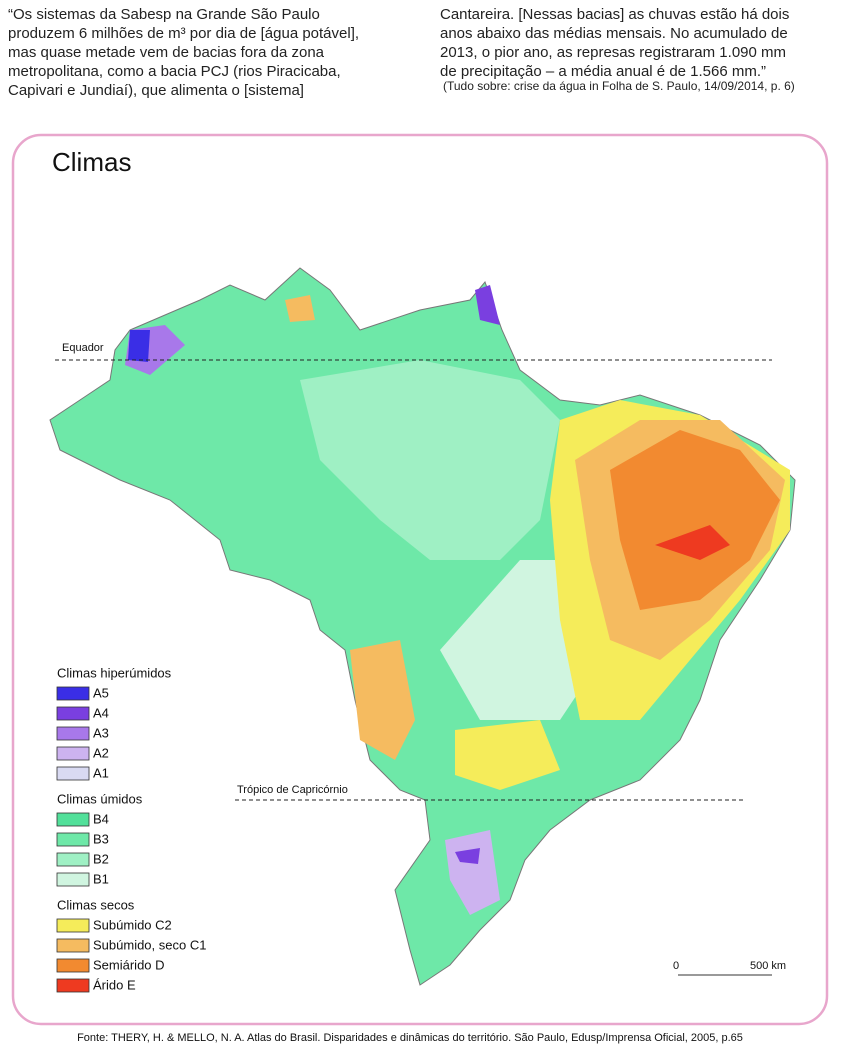 This screenshot has height=1050, width=849. Describe the element at coordinates (129, 964) in the screenshot. I see `legend-label: Semiárido D` at that location.